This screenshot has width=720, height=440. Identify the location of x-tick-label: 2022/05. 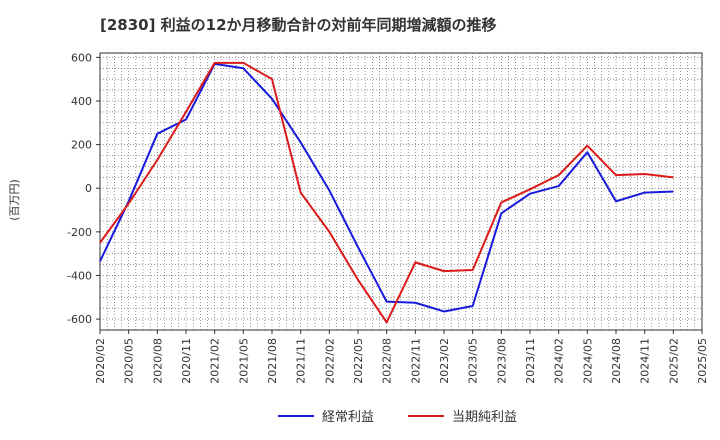
(358, 361).